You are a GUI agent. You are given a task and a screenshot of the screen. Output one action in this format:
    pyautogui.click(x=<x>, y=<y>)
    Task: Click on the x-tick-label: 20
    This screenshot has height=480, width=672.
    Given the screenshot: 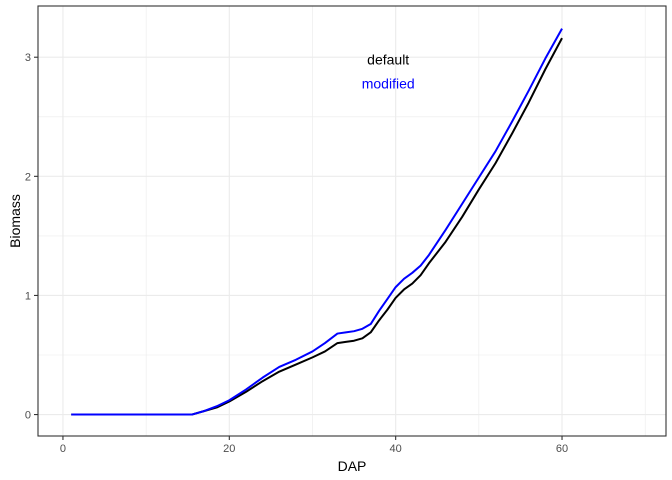 What is the action you would take?
    pyautogui.click(x=229, y=449)
    